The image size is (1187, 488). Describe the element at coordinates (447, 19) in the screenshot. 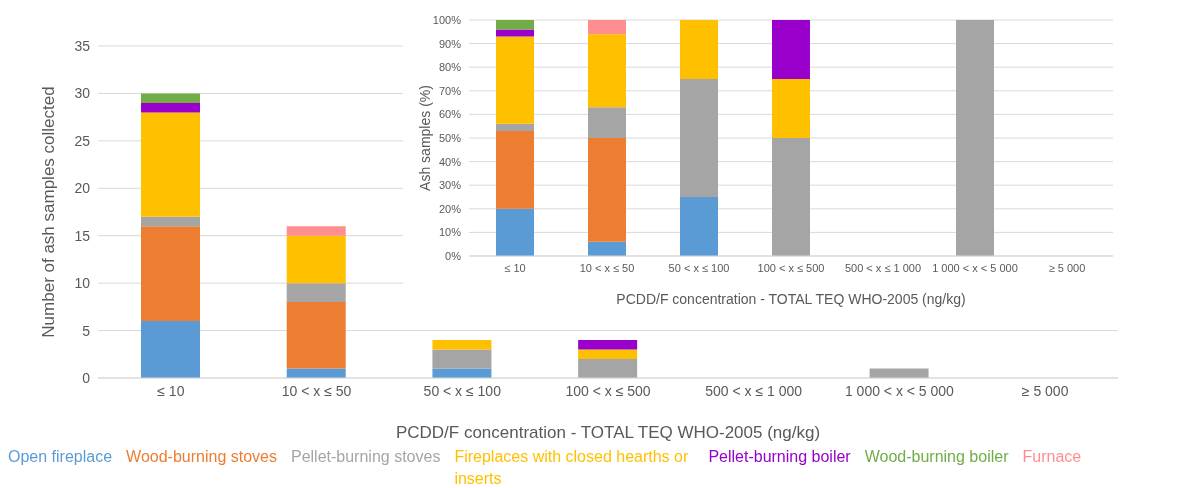

I see `y-tick-label: 100%` at that location.